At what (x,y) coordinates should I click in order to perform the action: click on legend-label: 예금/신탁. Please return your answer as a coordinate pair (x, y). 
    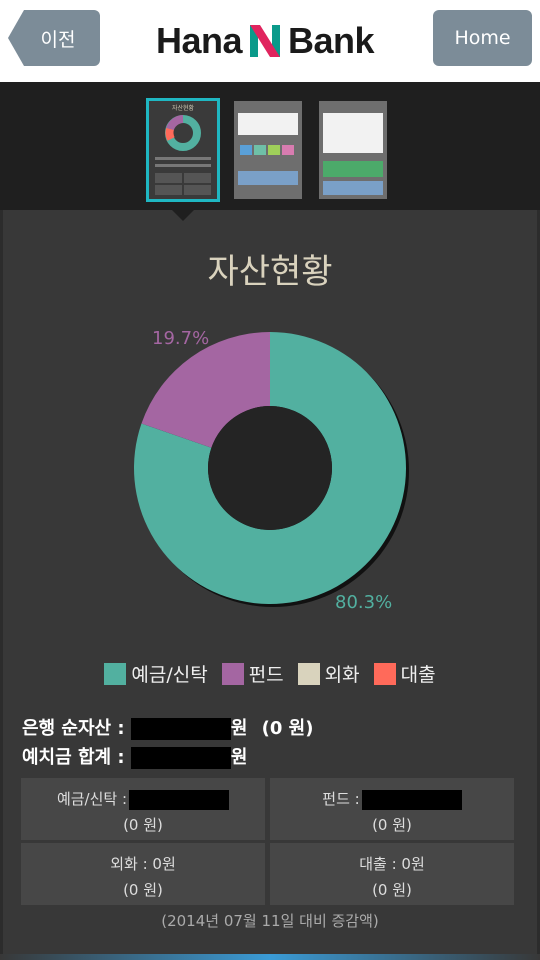
    Looking at the image, I should click on (169, 675).